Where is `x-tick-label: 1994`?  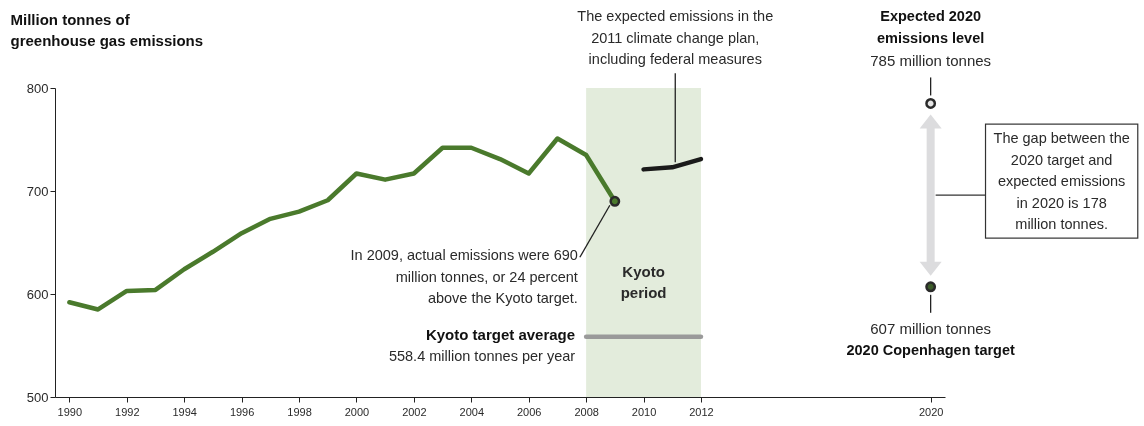
x-tick-label: 1994 is located at coordinates (184, 411).